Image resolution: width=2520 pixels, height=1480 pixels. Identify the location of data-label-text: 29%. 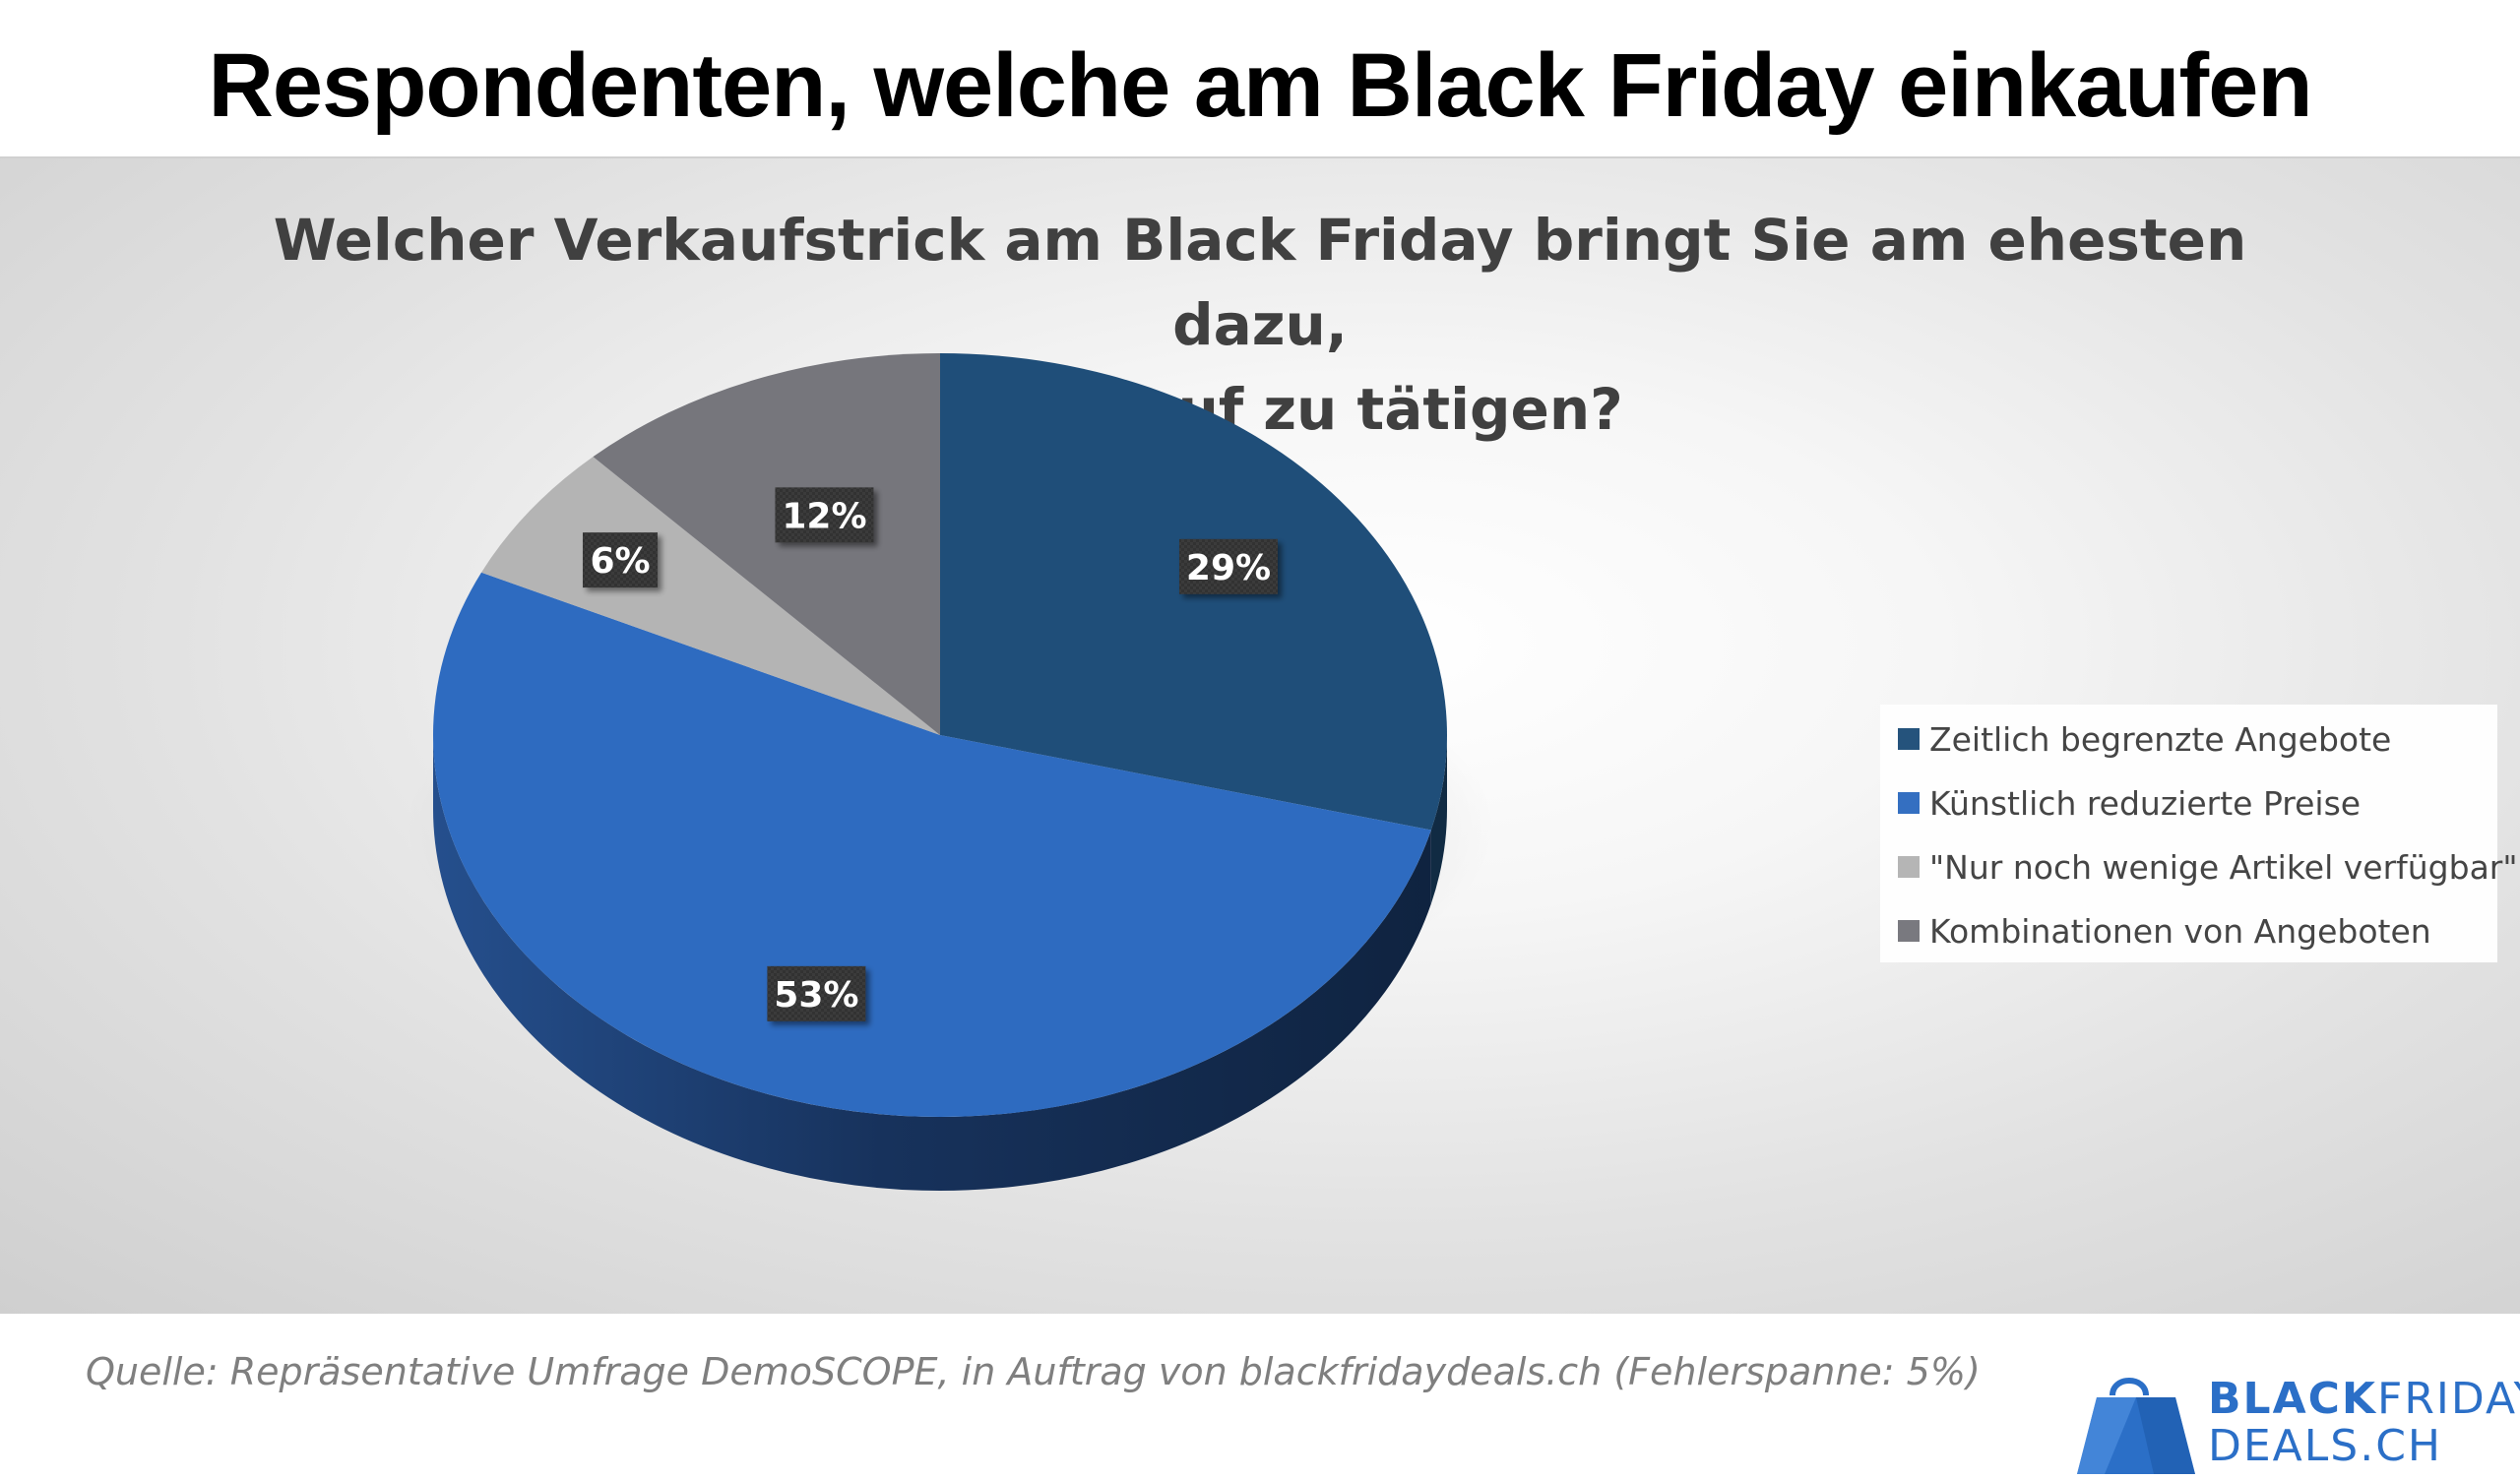
(1228, 568).